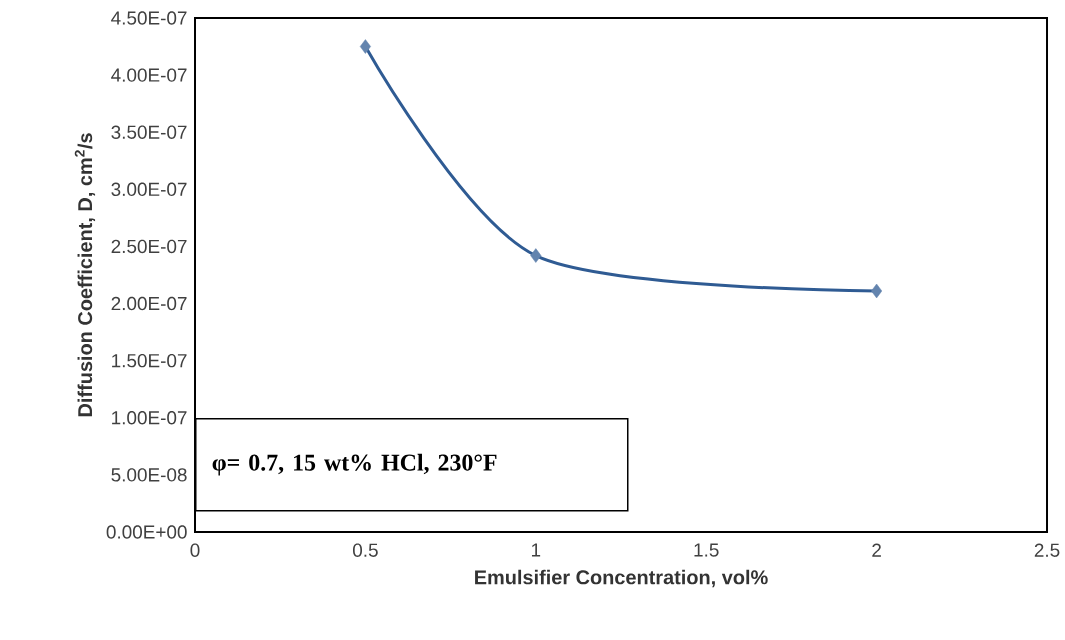 Image resolution: width=1065 pixels, height=640 pixels. What do you see at coordinates (149, 303) in the screenshot?
I see `y-tick-label: 2.00E-07` at bounding box center [149, 303].